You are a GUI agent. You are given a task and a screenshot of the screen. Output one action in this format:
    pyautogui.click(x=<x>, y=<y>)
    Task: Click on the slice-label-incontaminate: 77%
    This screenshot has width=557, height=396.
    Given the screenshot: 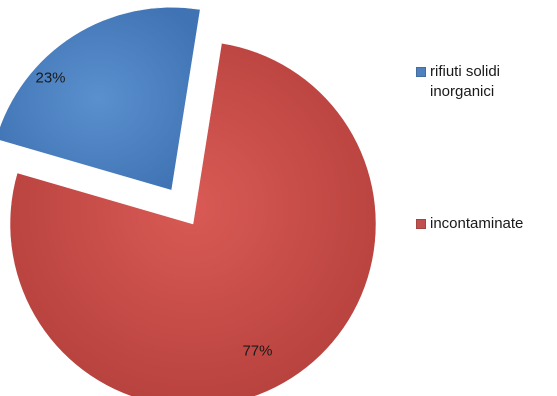 What is the action you would take?
    pyautogui.click(x=257, y=350)
    